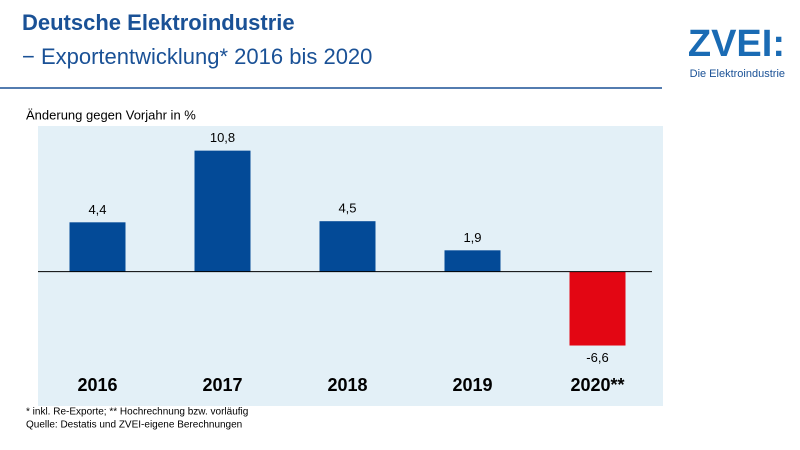 Image resolution: width=800 pixels, height=450 pixels. I want to click on logo-tagline: Die Elektroindustrie, so click(737, 74).